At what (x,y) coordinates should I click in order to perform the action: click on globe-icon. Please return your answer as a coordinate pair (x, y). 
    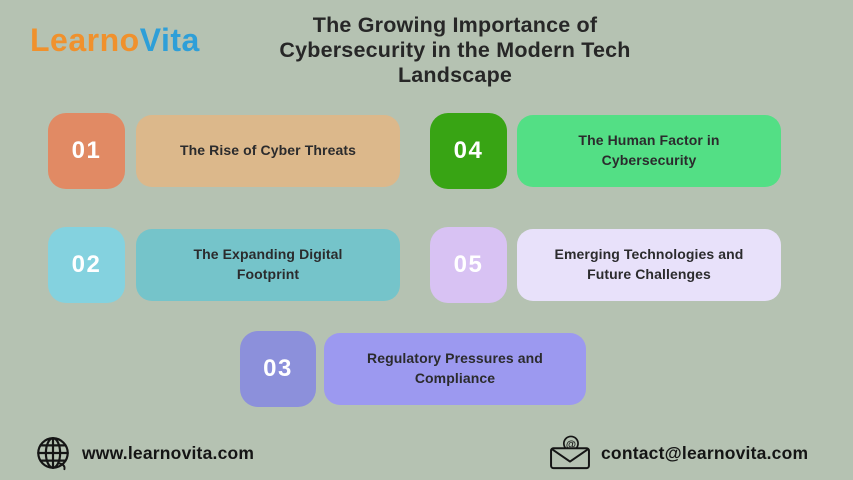
    Looking at the image, I should click on (53, 453).